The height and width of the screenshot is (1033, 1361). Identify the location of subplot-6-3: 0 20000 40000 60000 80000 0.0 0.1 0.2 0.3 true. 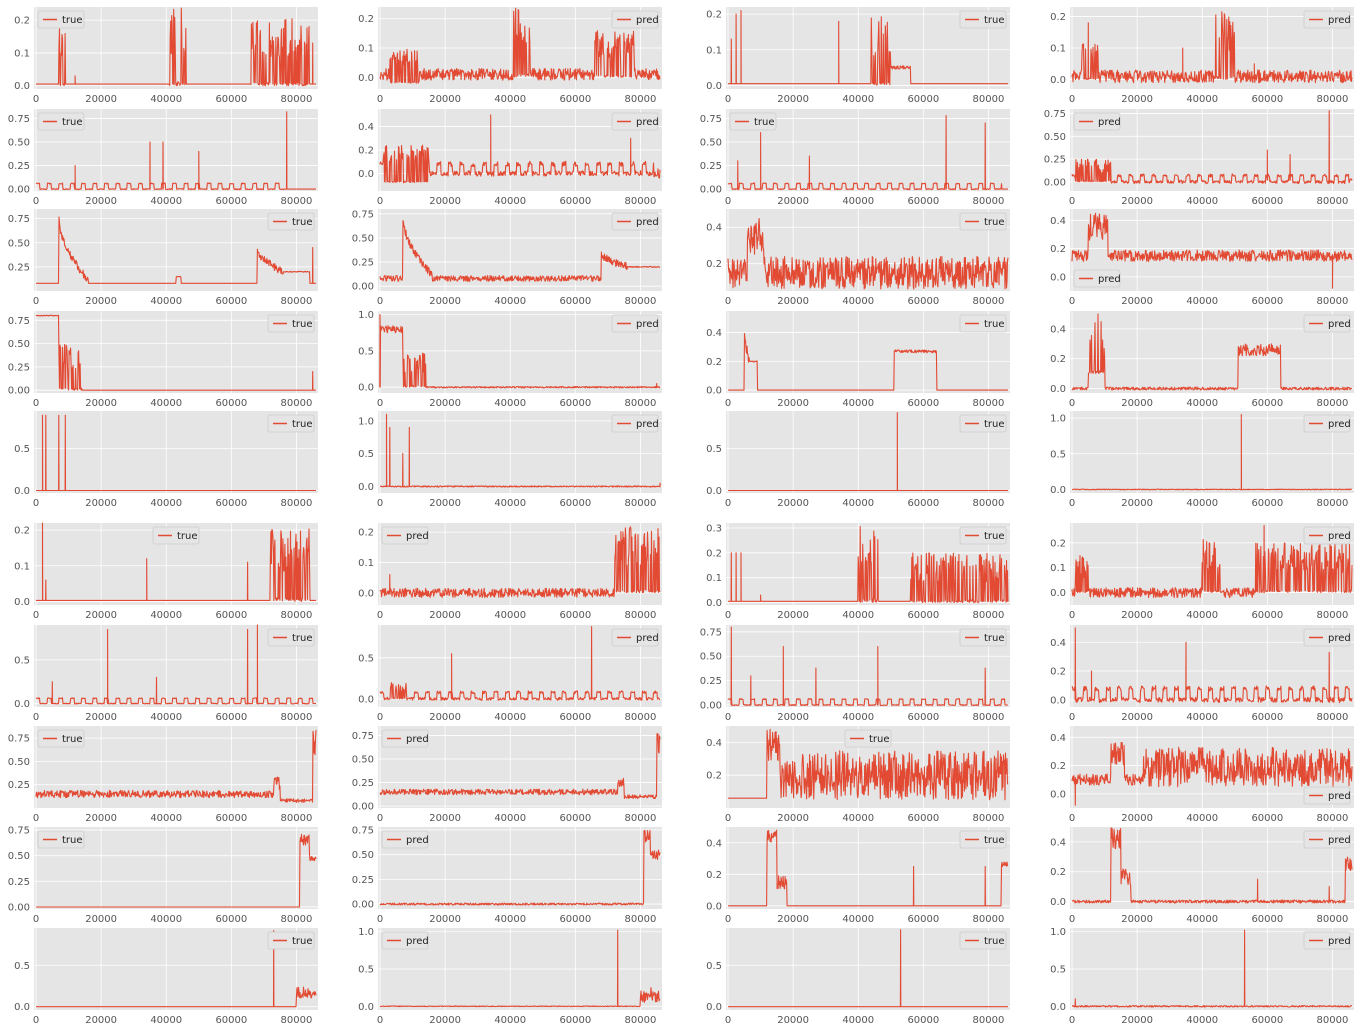
(858, 572).